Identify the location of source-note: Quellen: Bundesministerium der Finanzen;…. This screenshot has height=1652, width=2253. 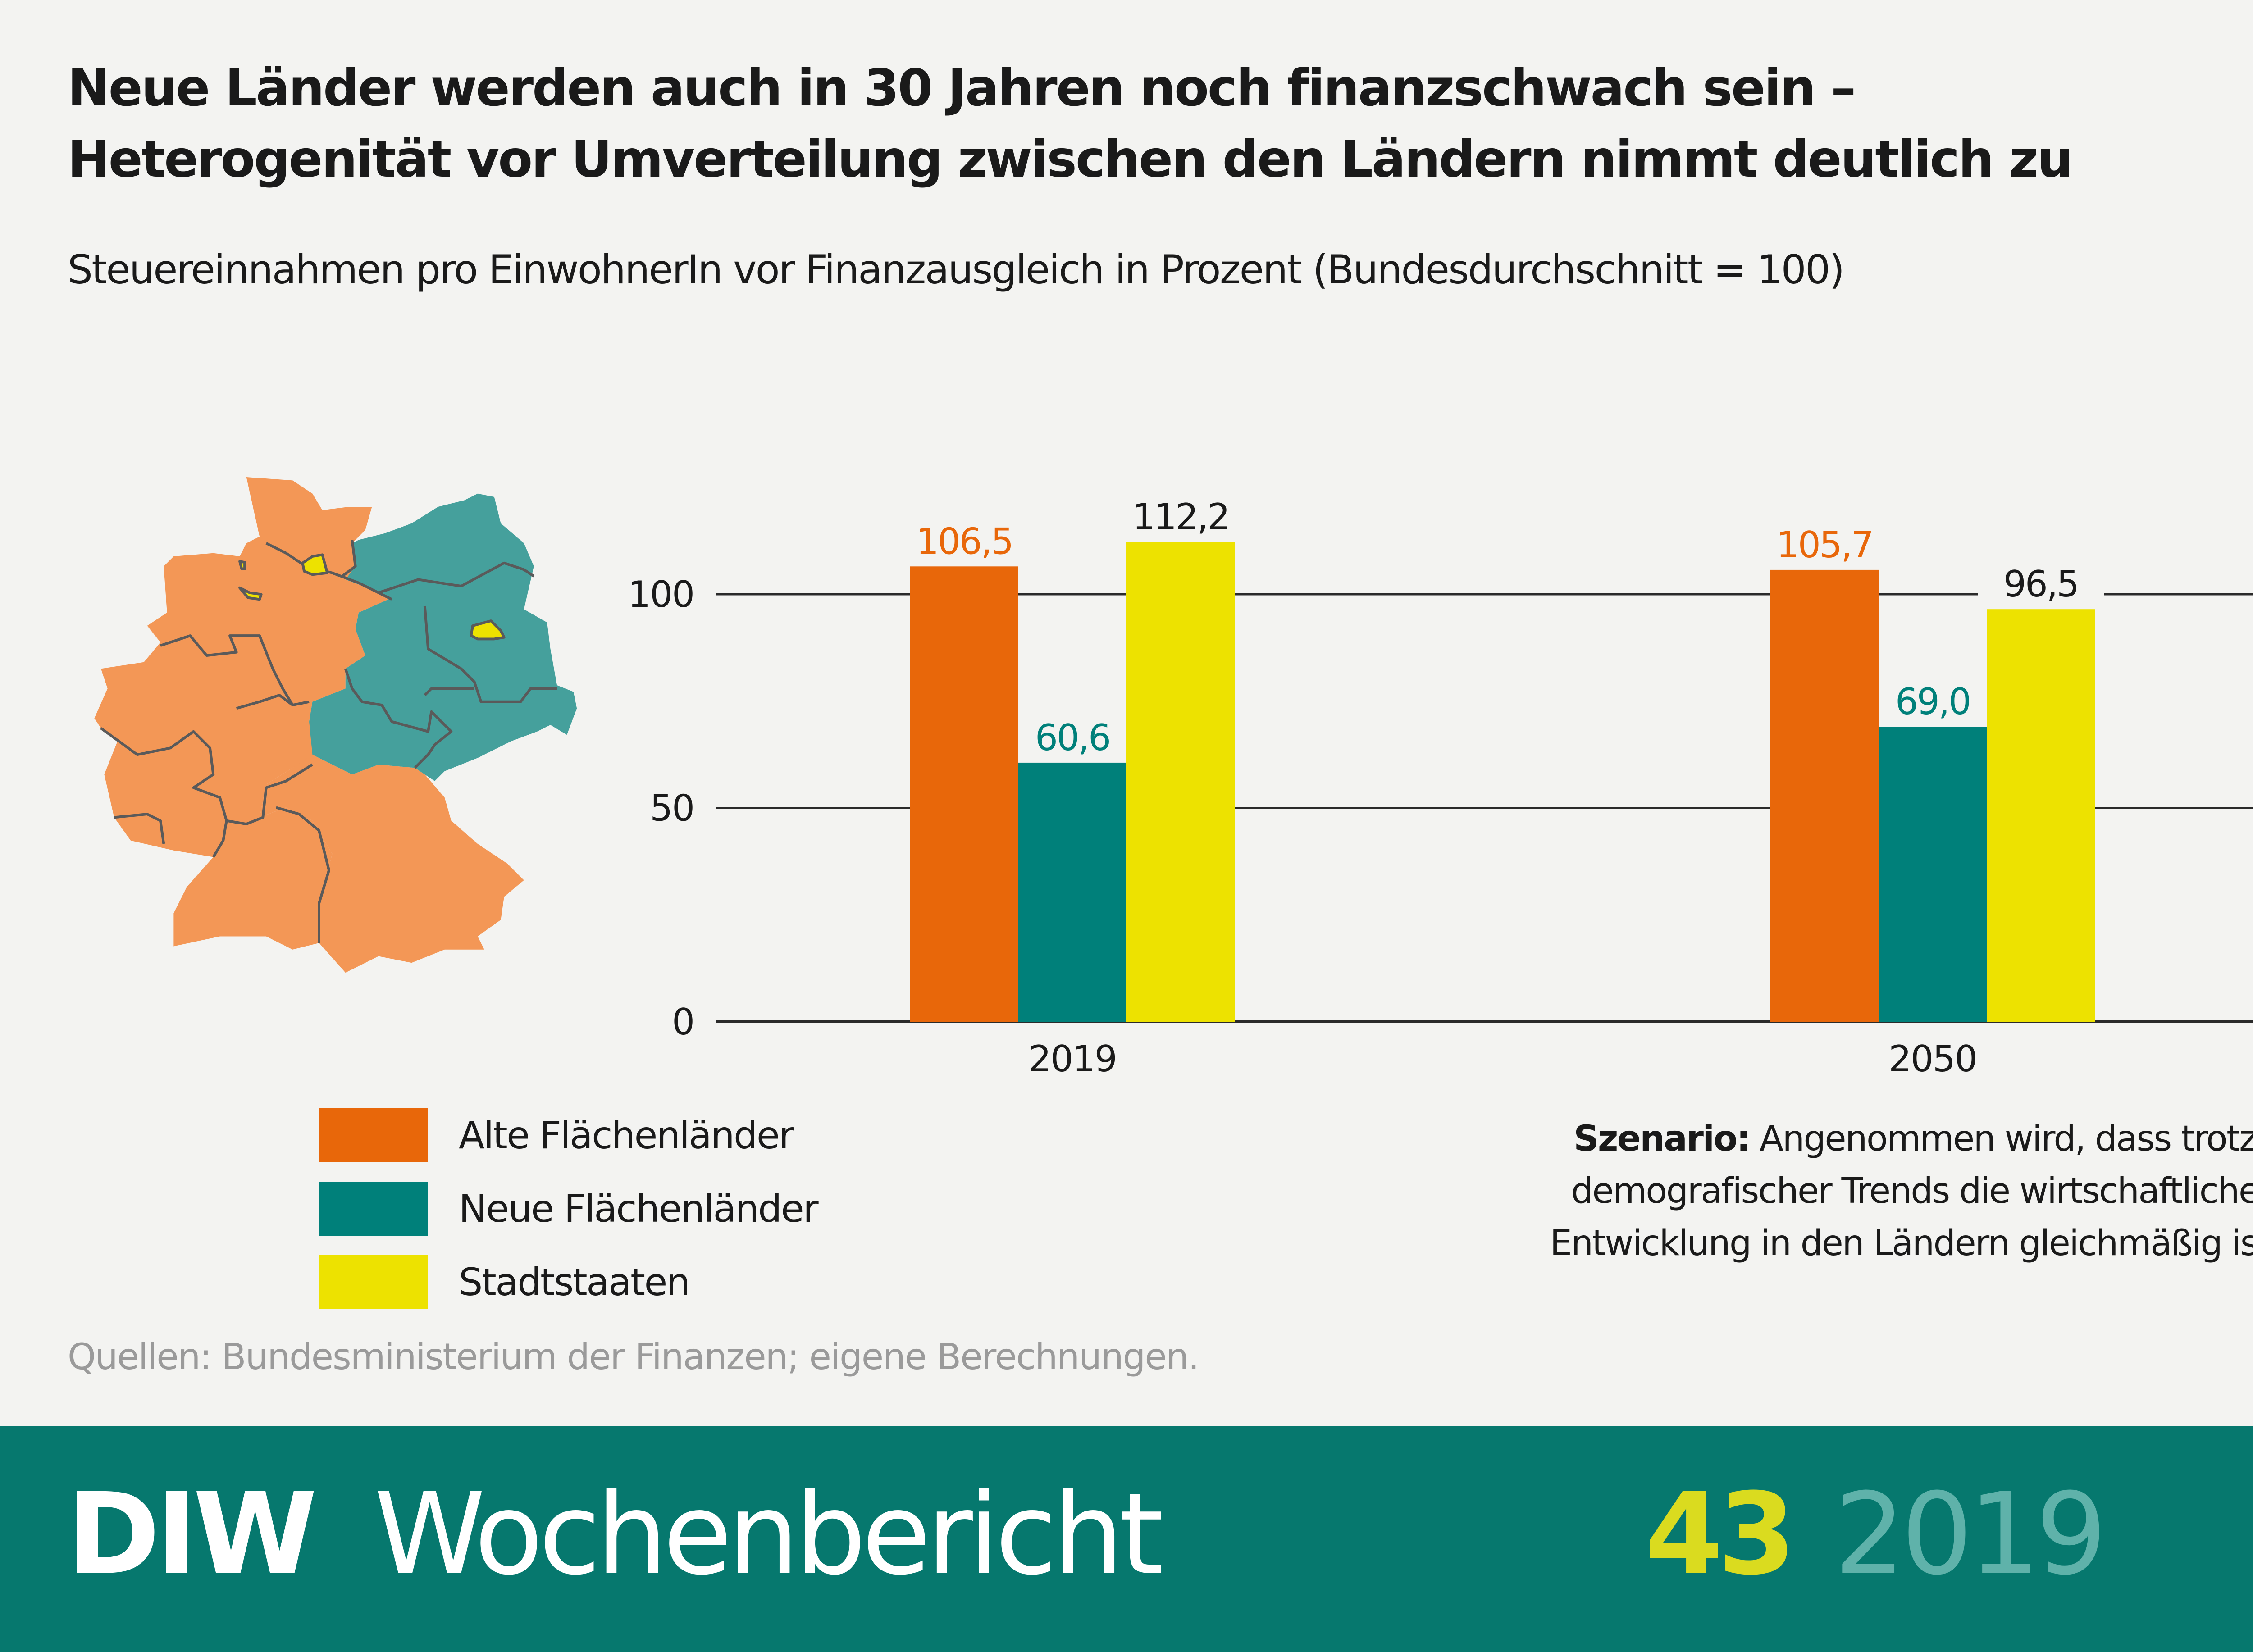
(633, 1357).